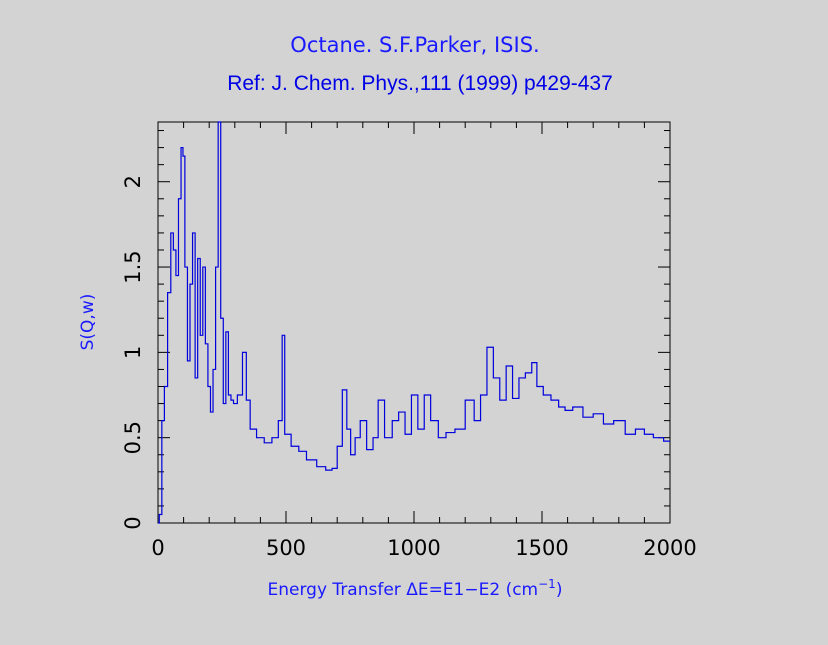  What do you see at coordinates (669, 548) in the screenshot?
I see `x-tick-label: 2000` at bounding box center [669, 548].